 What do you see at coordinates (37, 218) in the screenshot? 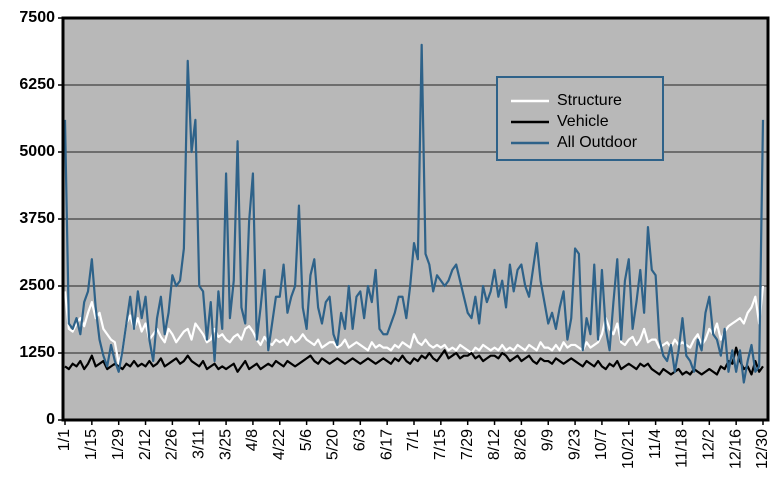
I see `y-tick-label: 3750` at bounding box center [37, 218].